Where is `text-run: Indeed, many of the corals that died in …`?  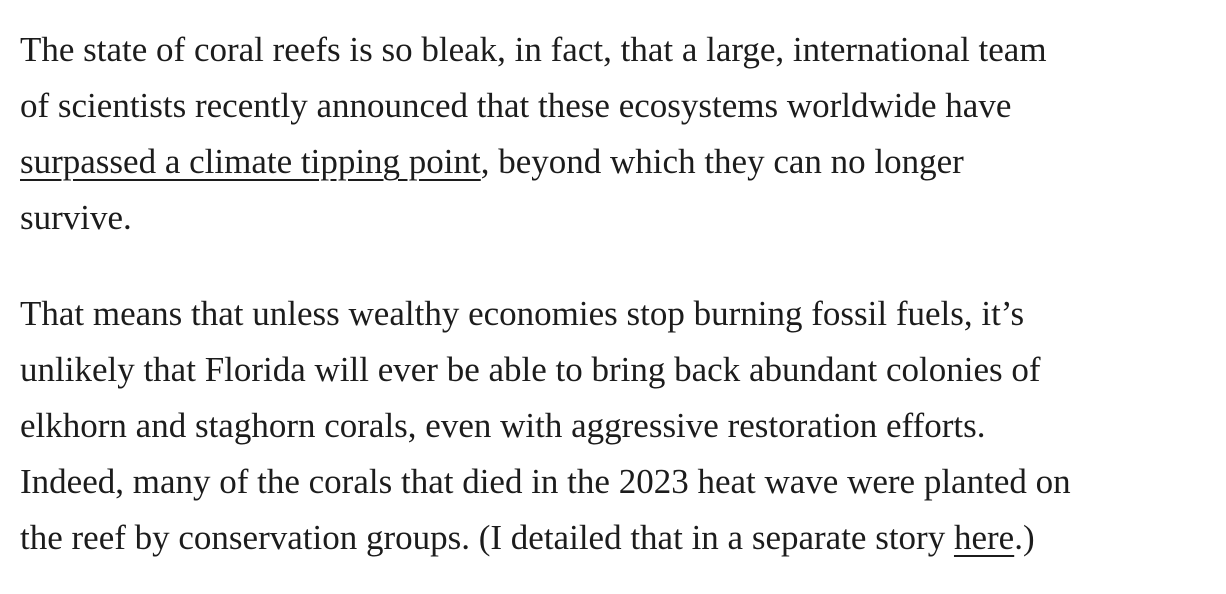 text-run: Indeed, many of the corals that died in … is located at coordinates (545, 481).